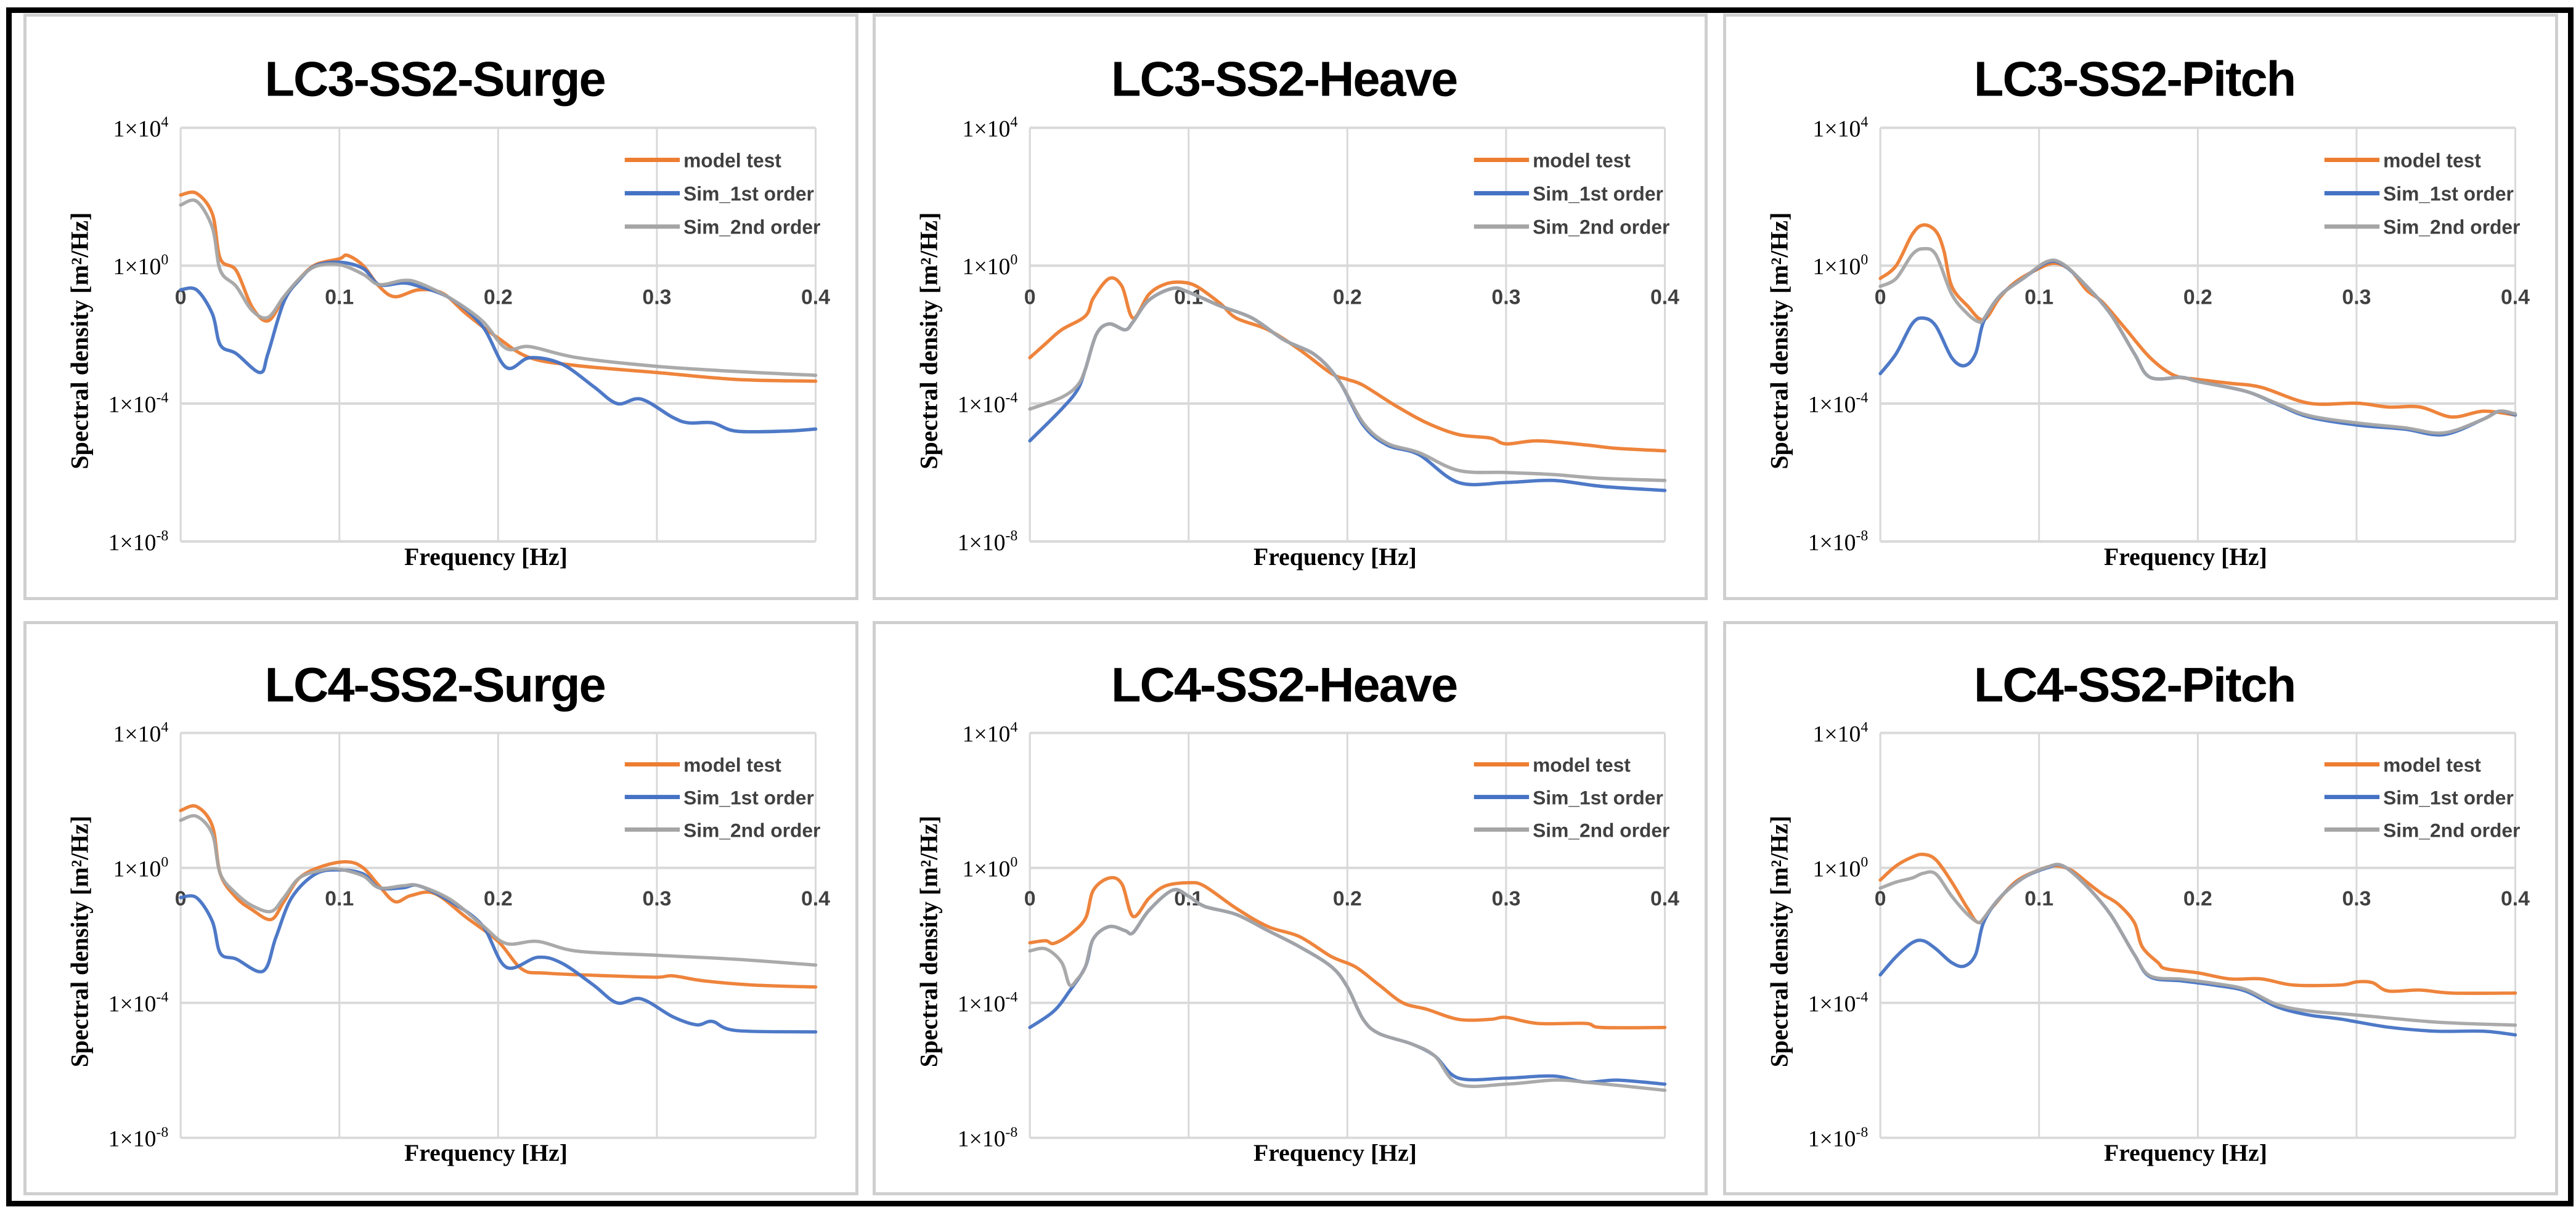 This screenshot has width=2576, height=1207. What do you see at coordinates (1284, 79) in the screenshot?
I see `chart-title: LC3-SS2-Heave` at bounding box center [1284, 79].